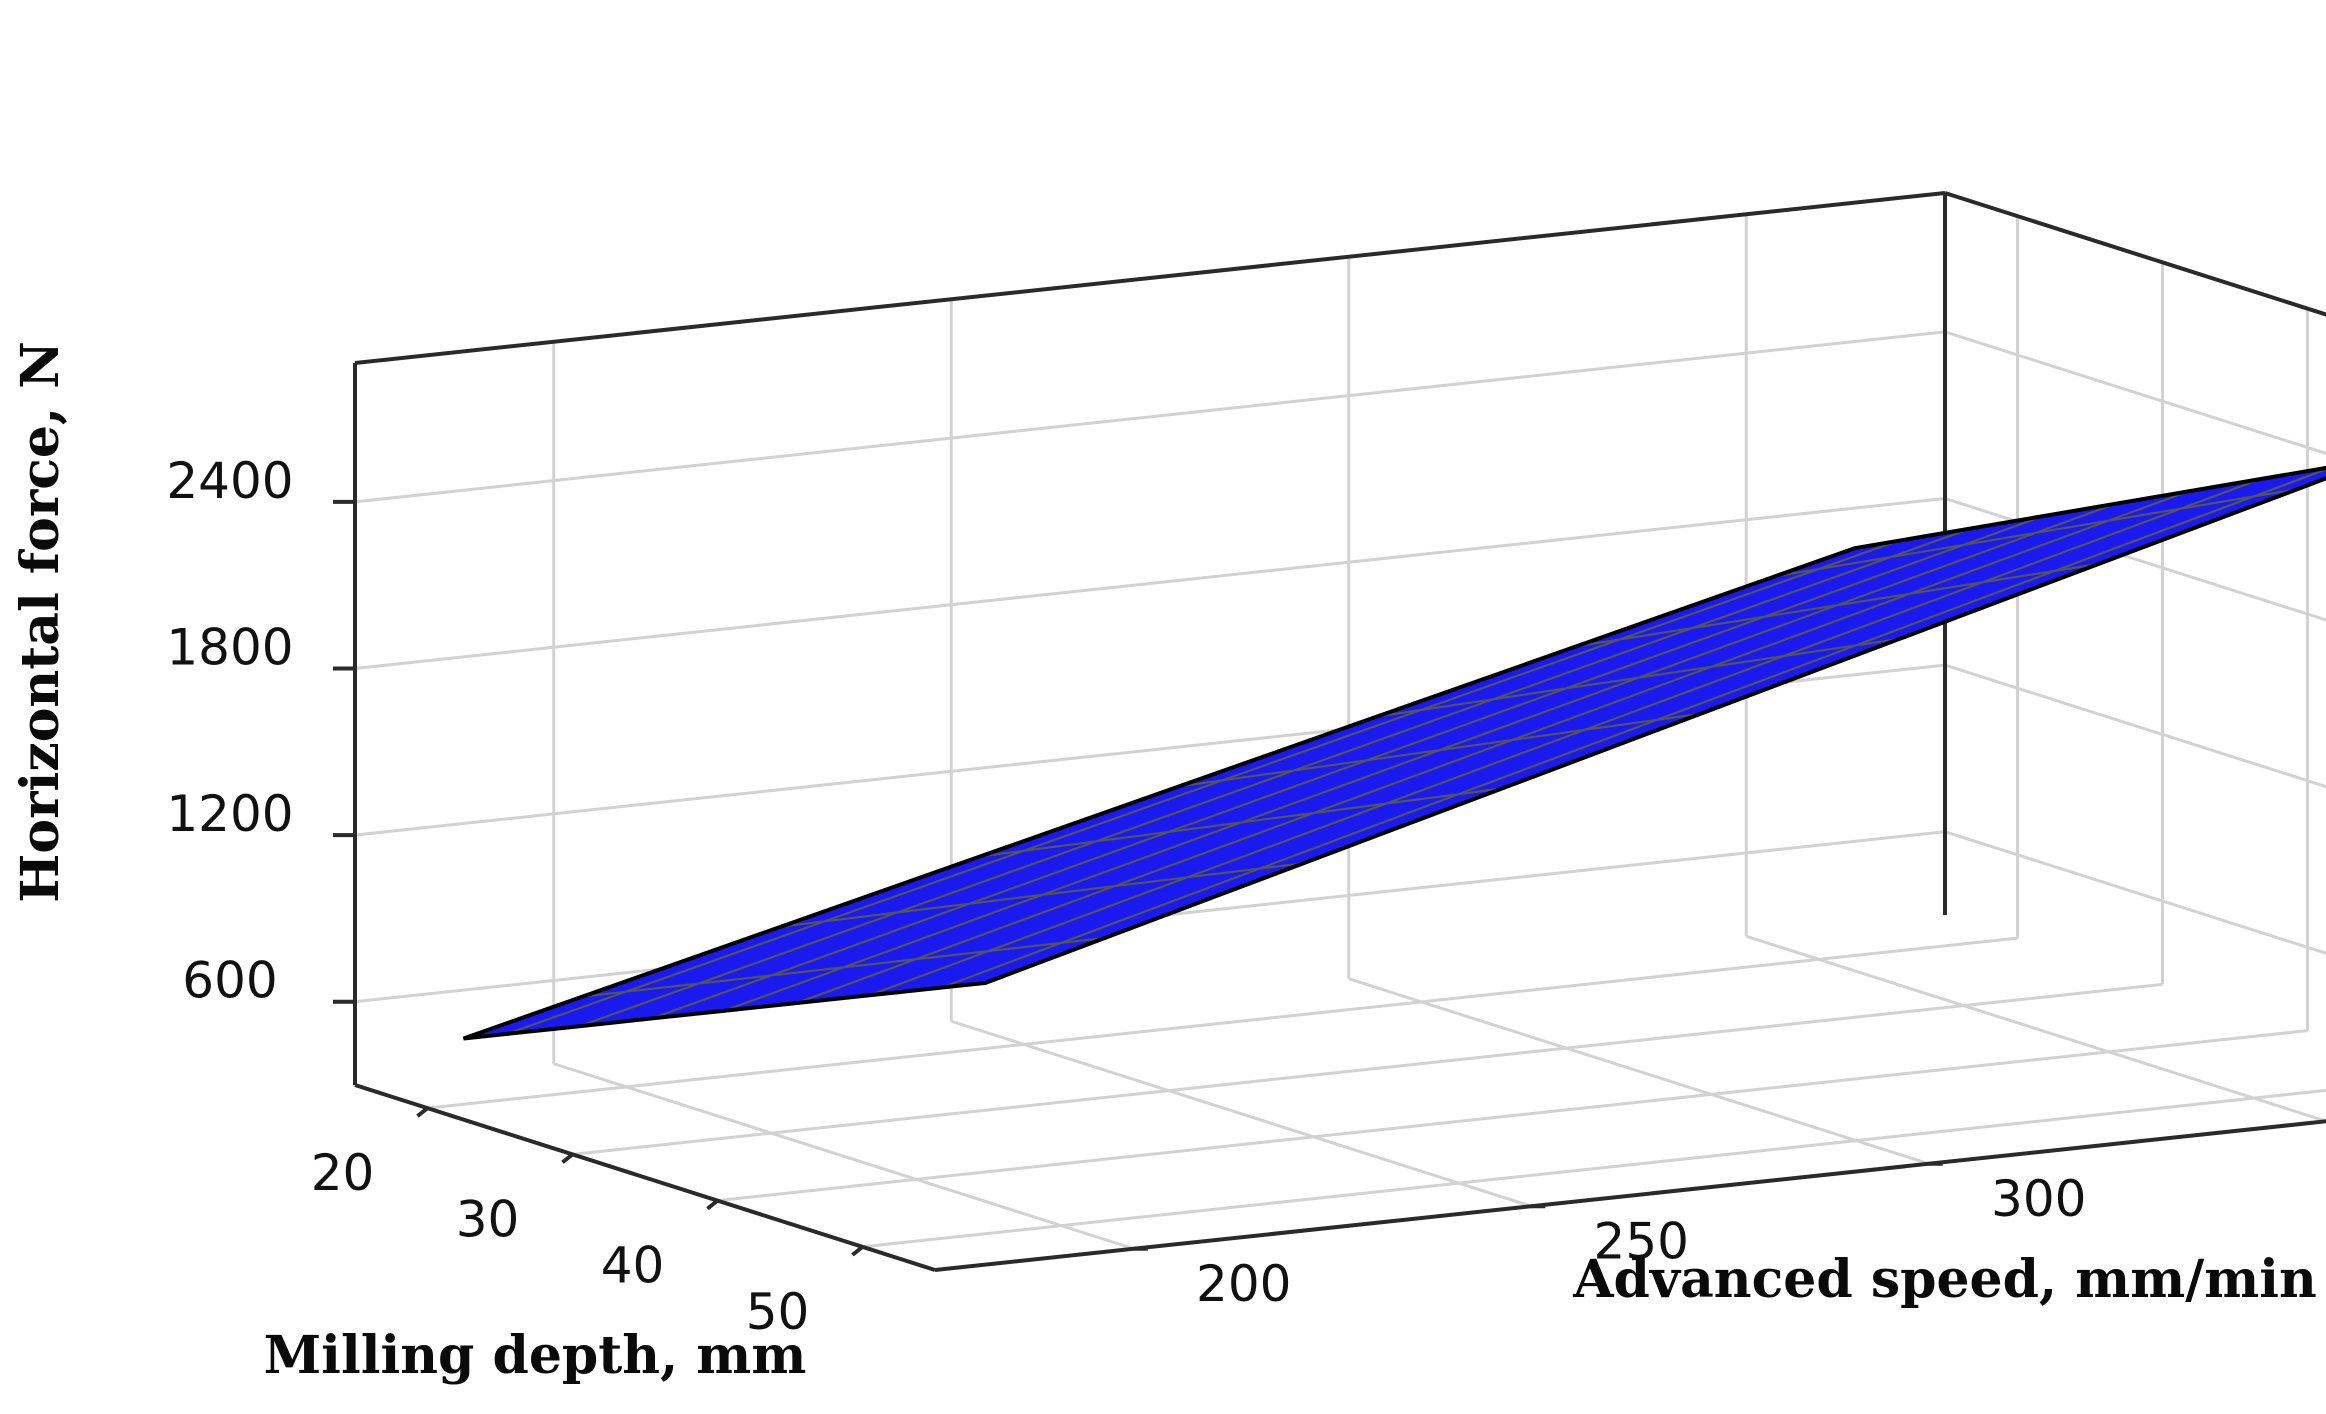  What do you see at coordinates (229, 481) in the screenshot?
I see `z-tick-label: 2400` at bounding box center [229, 481].